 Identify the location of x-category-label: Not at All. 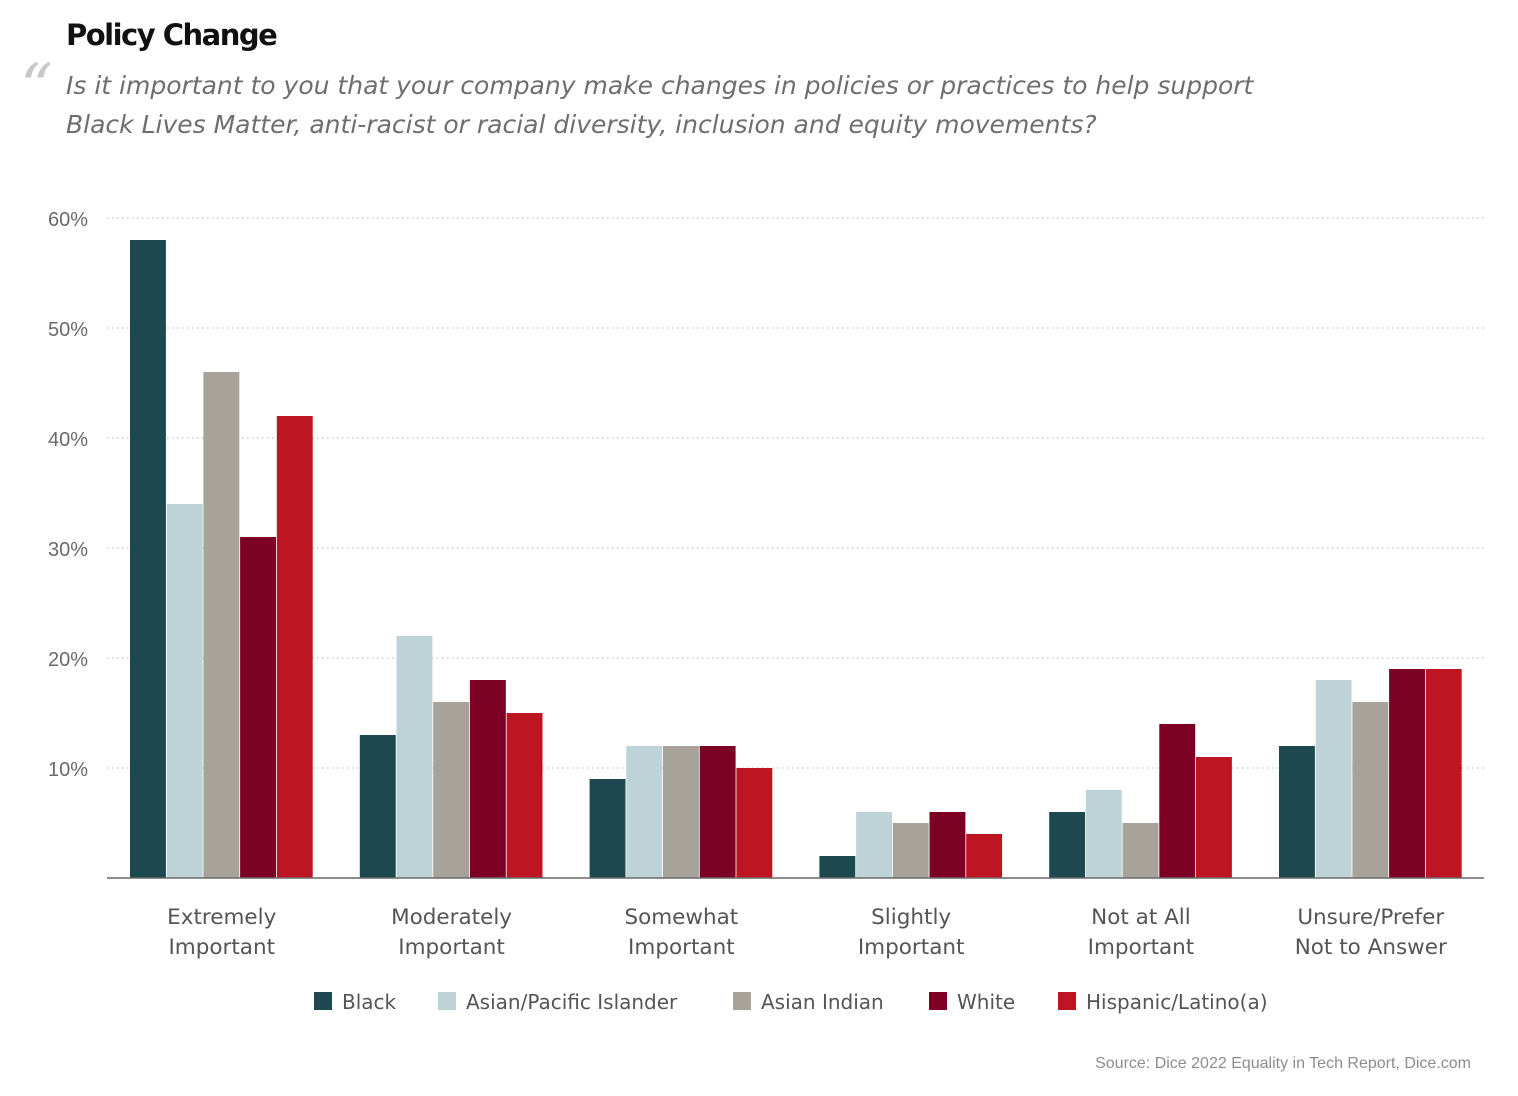
(1141, 917).